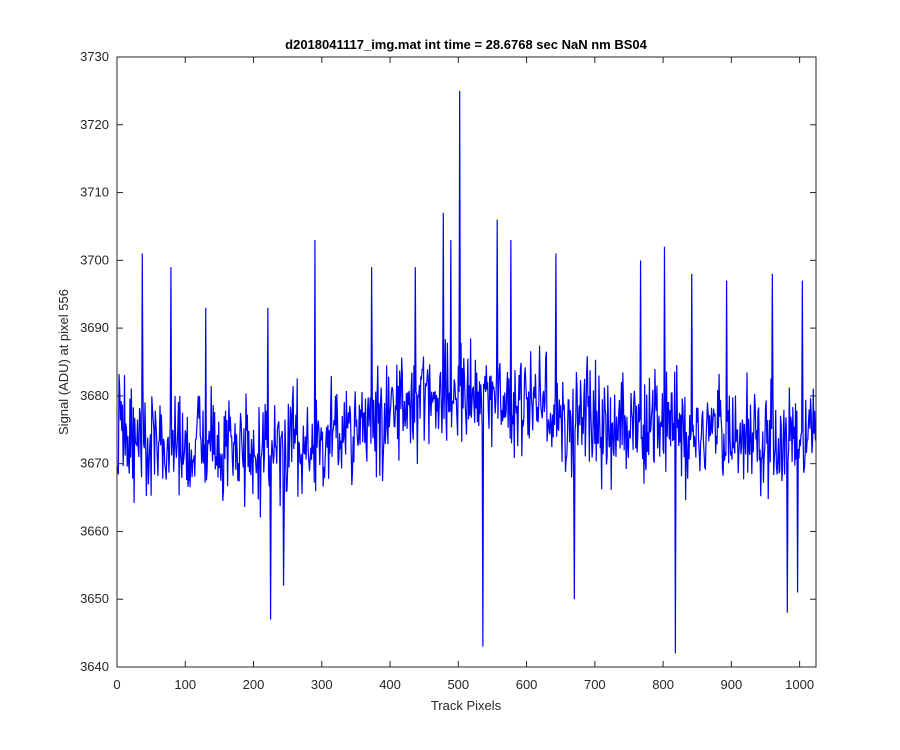  What do you see at coordinates (322, 684) in the screenshot?
I see `x-tick-label: 300` at bounding box center [322, 684].